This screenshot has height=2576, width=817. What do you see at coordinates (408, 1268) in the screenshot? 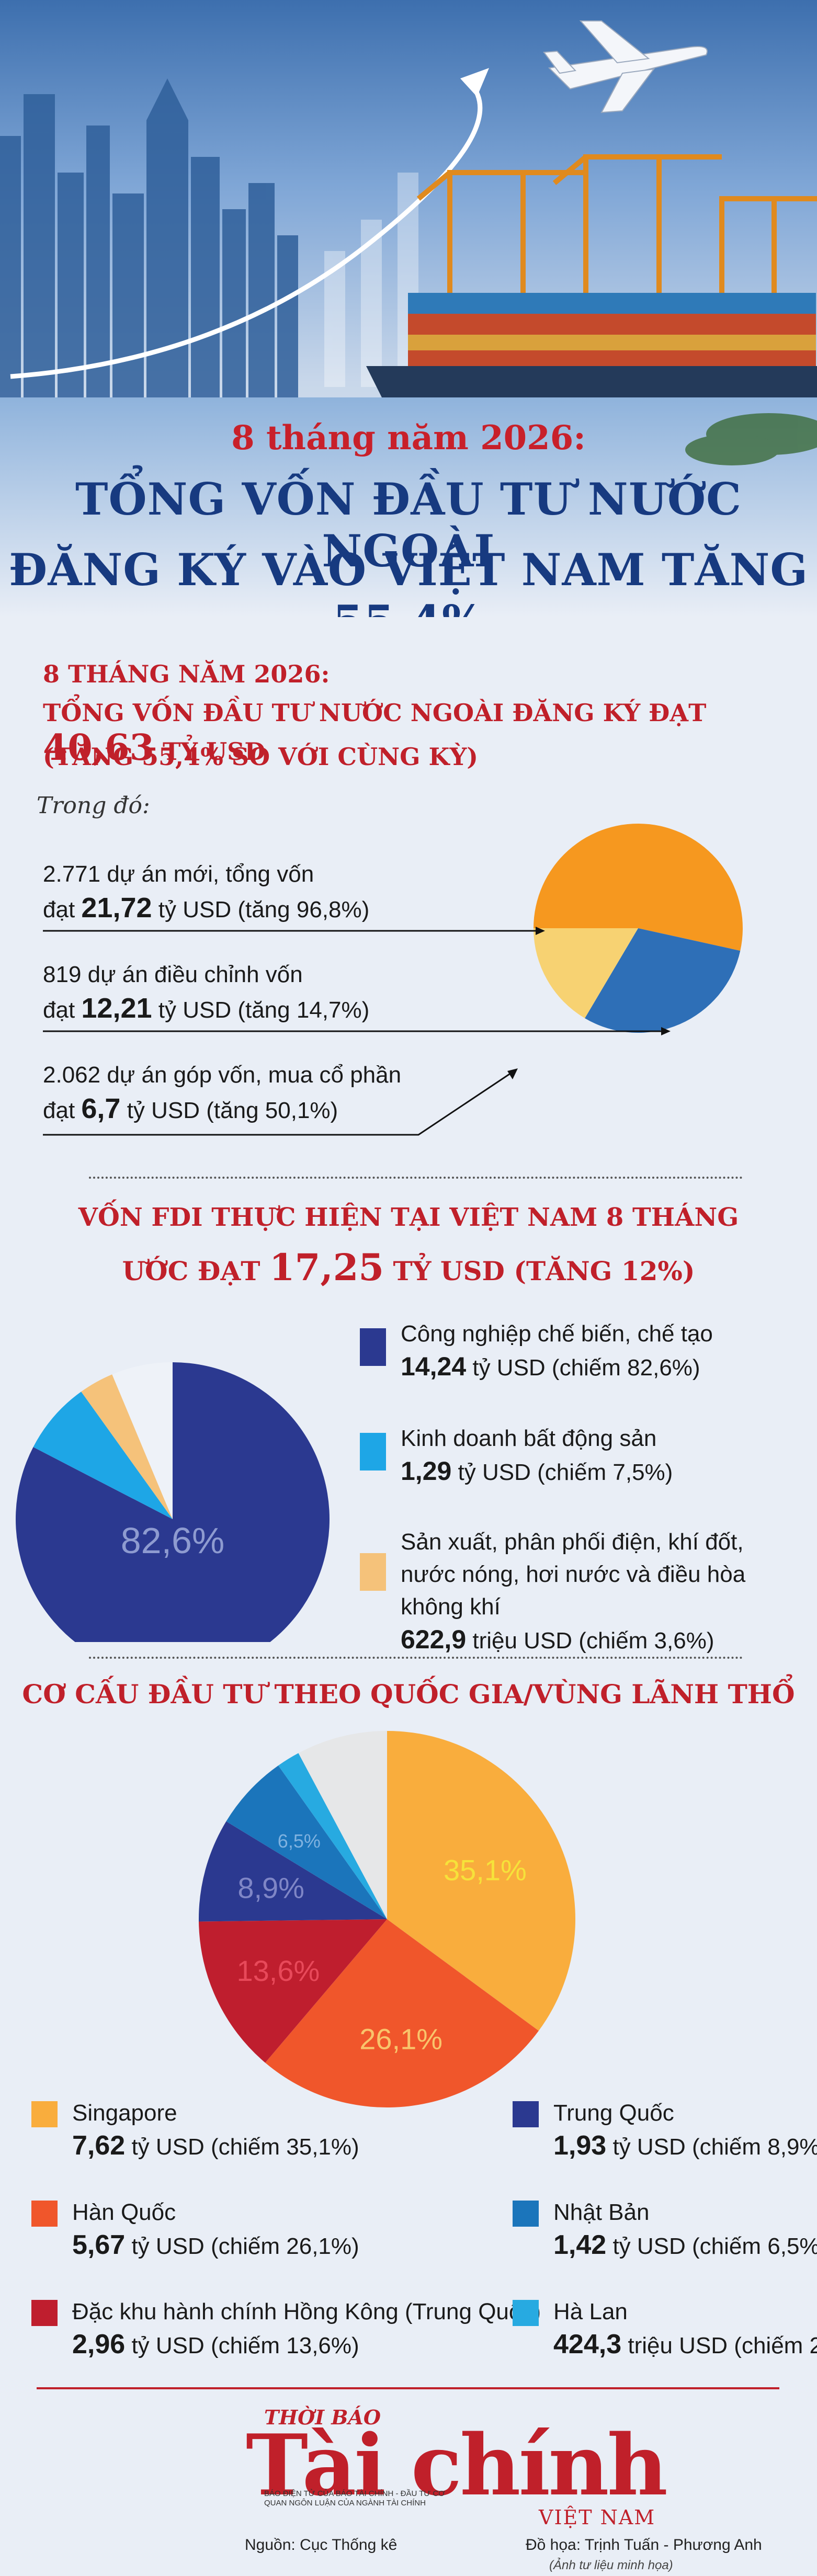
I see `section2-total: ƯỚC ĐẠT 17,25 TỶ USD (TĂNG 12%)` at bounding box center [408, 1268].